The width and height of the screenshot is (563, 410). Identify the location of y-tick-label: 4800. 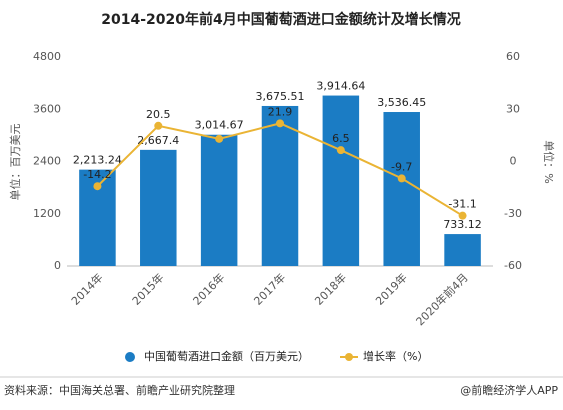
(47, 56).